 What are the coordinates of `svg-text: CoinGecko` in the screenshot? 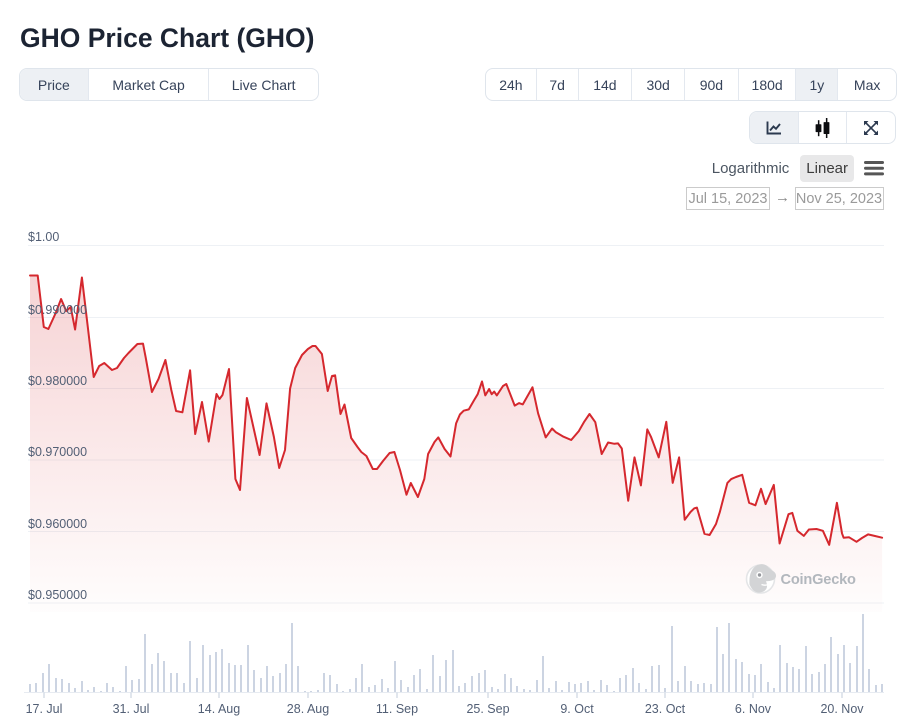 It's located at (819, 580).